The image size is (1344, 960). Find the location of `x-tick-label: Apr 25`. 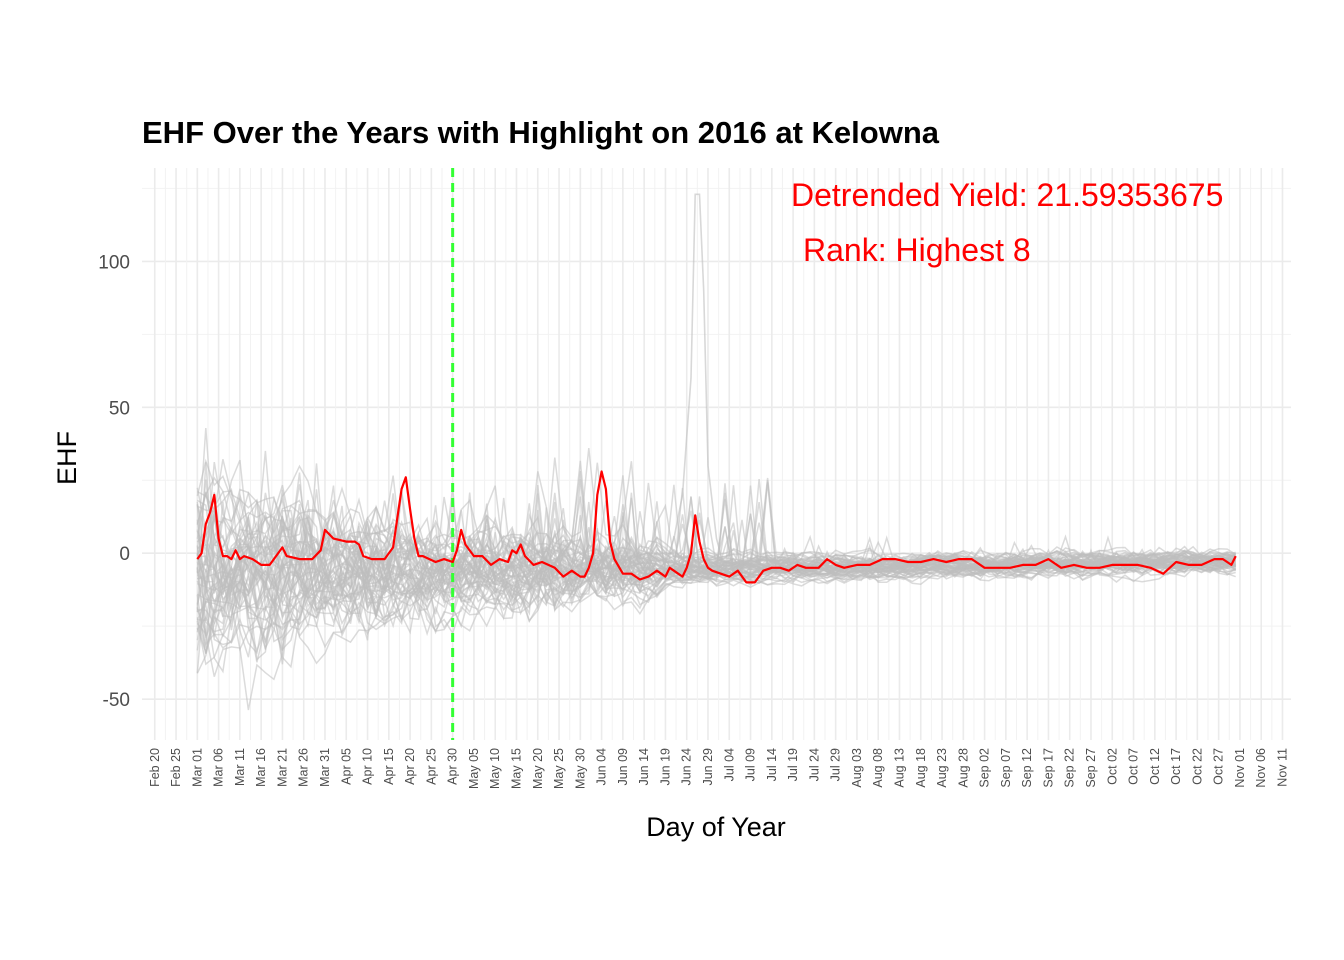

x-tick-label: Apr 25 is located at coordinates (431, 766).